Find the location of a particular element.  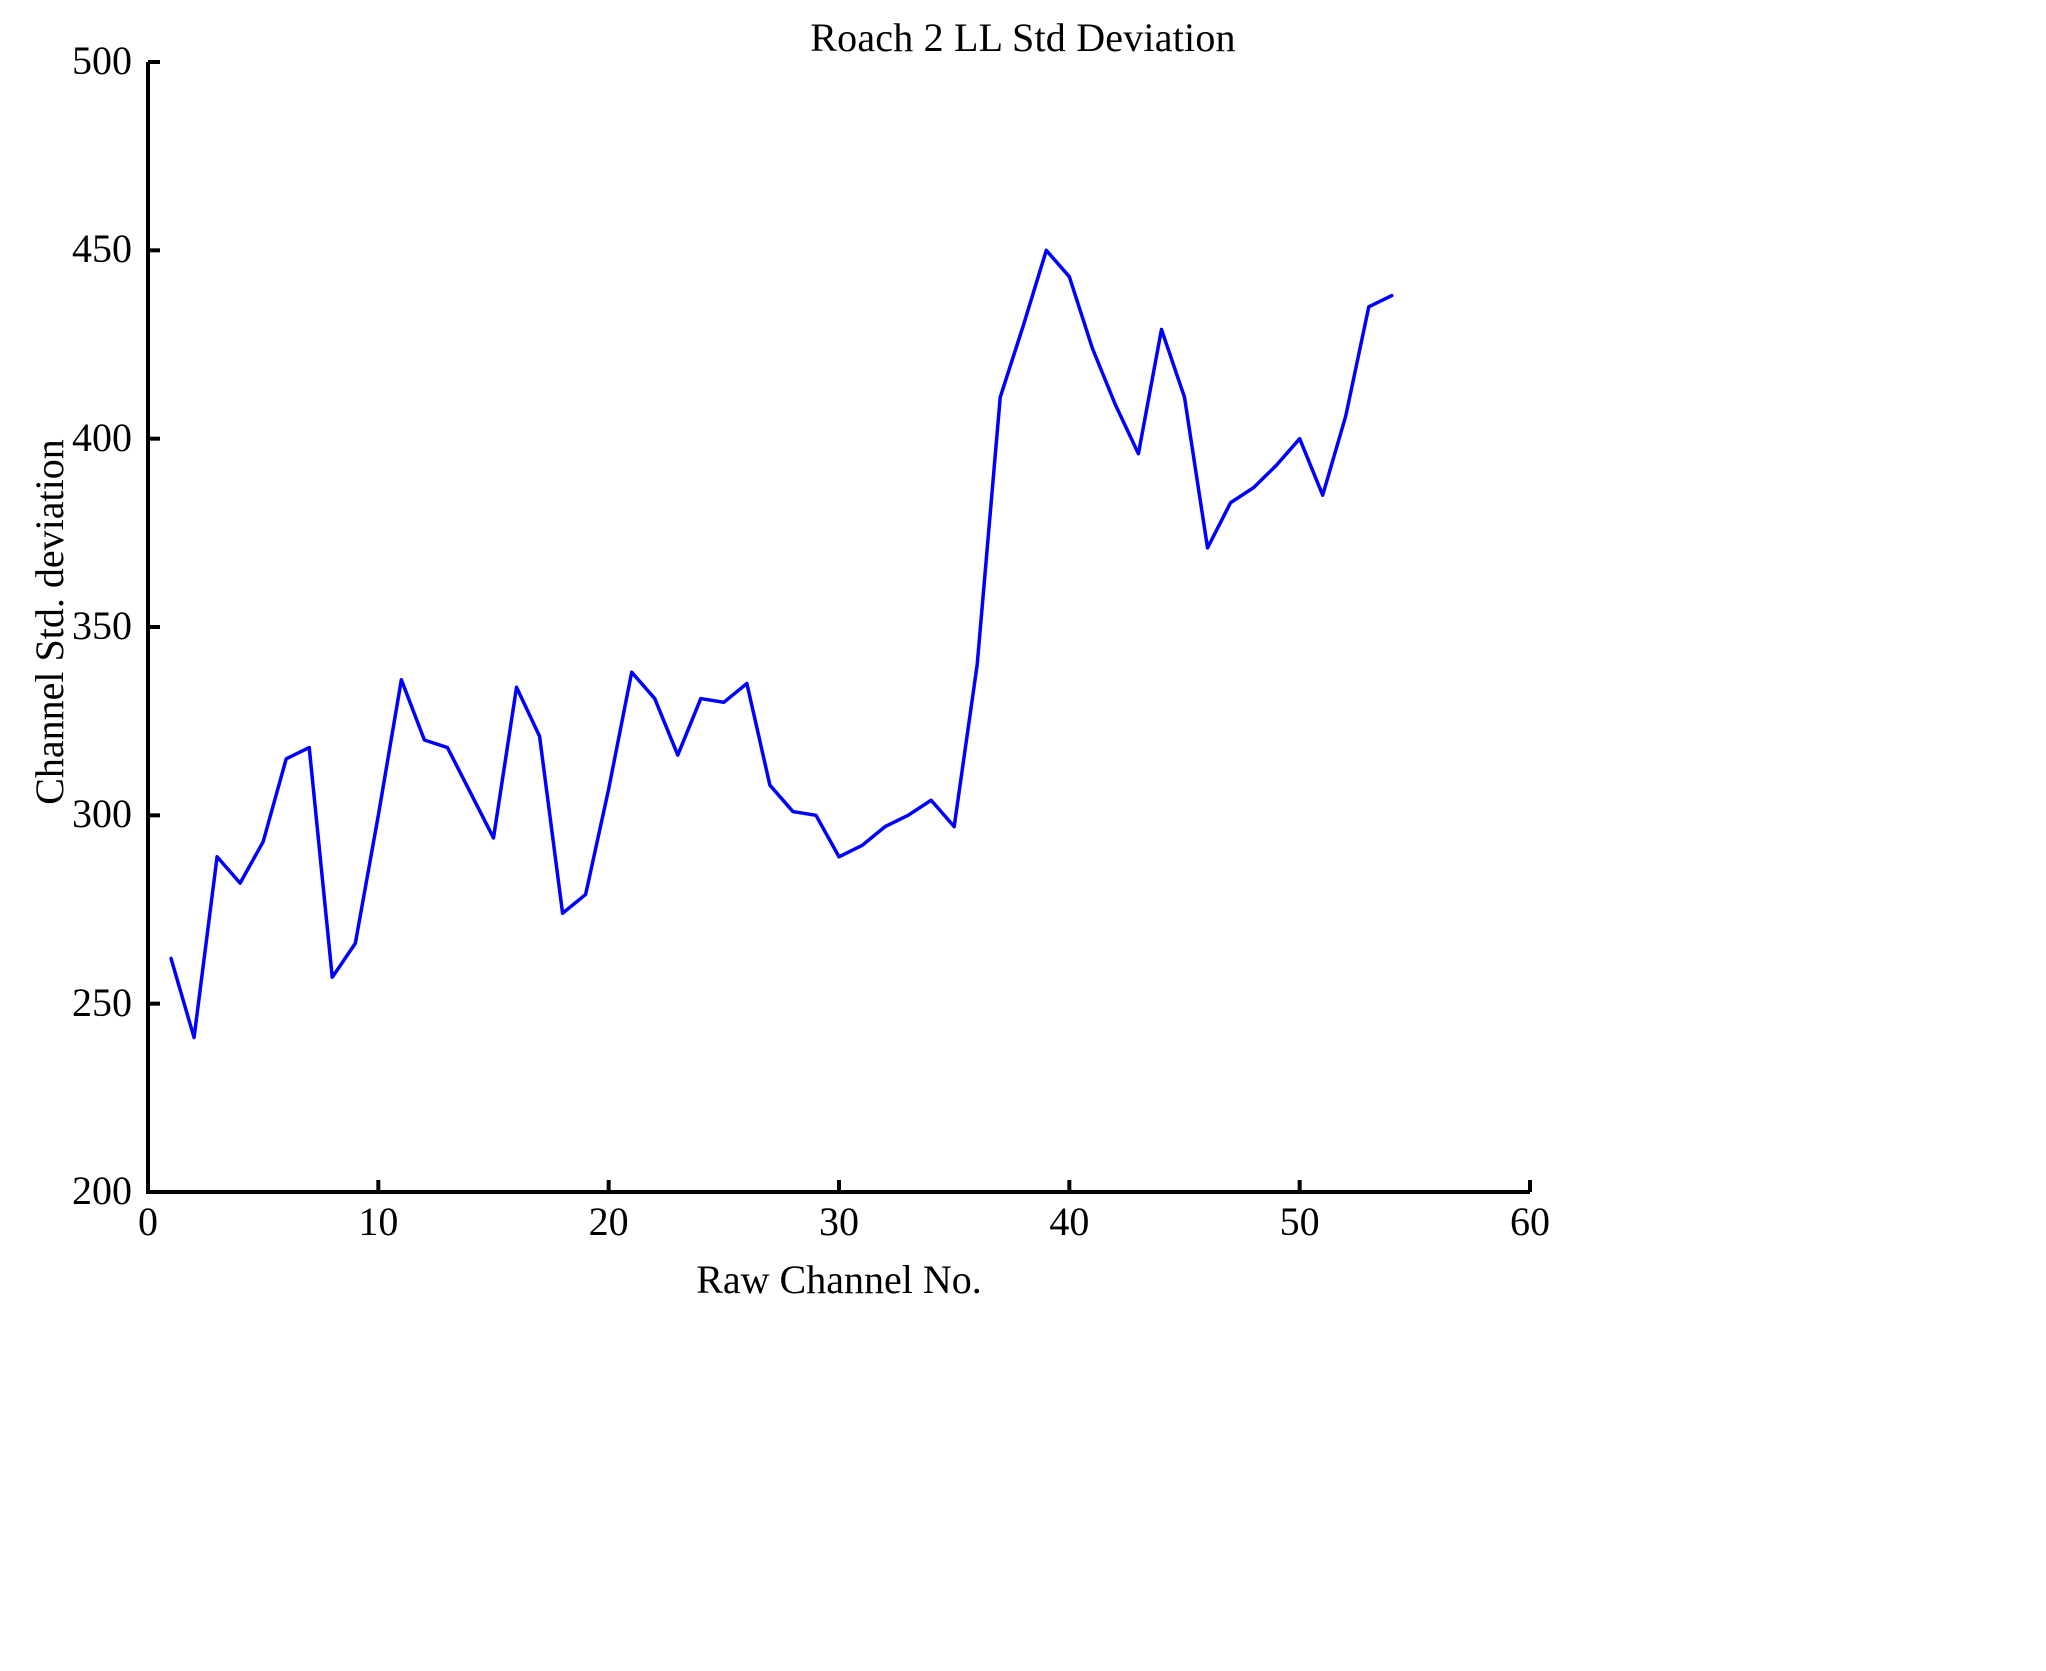

x-tick-label: 10 is located at coordinates (378, 1221).